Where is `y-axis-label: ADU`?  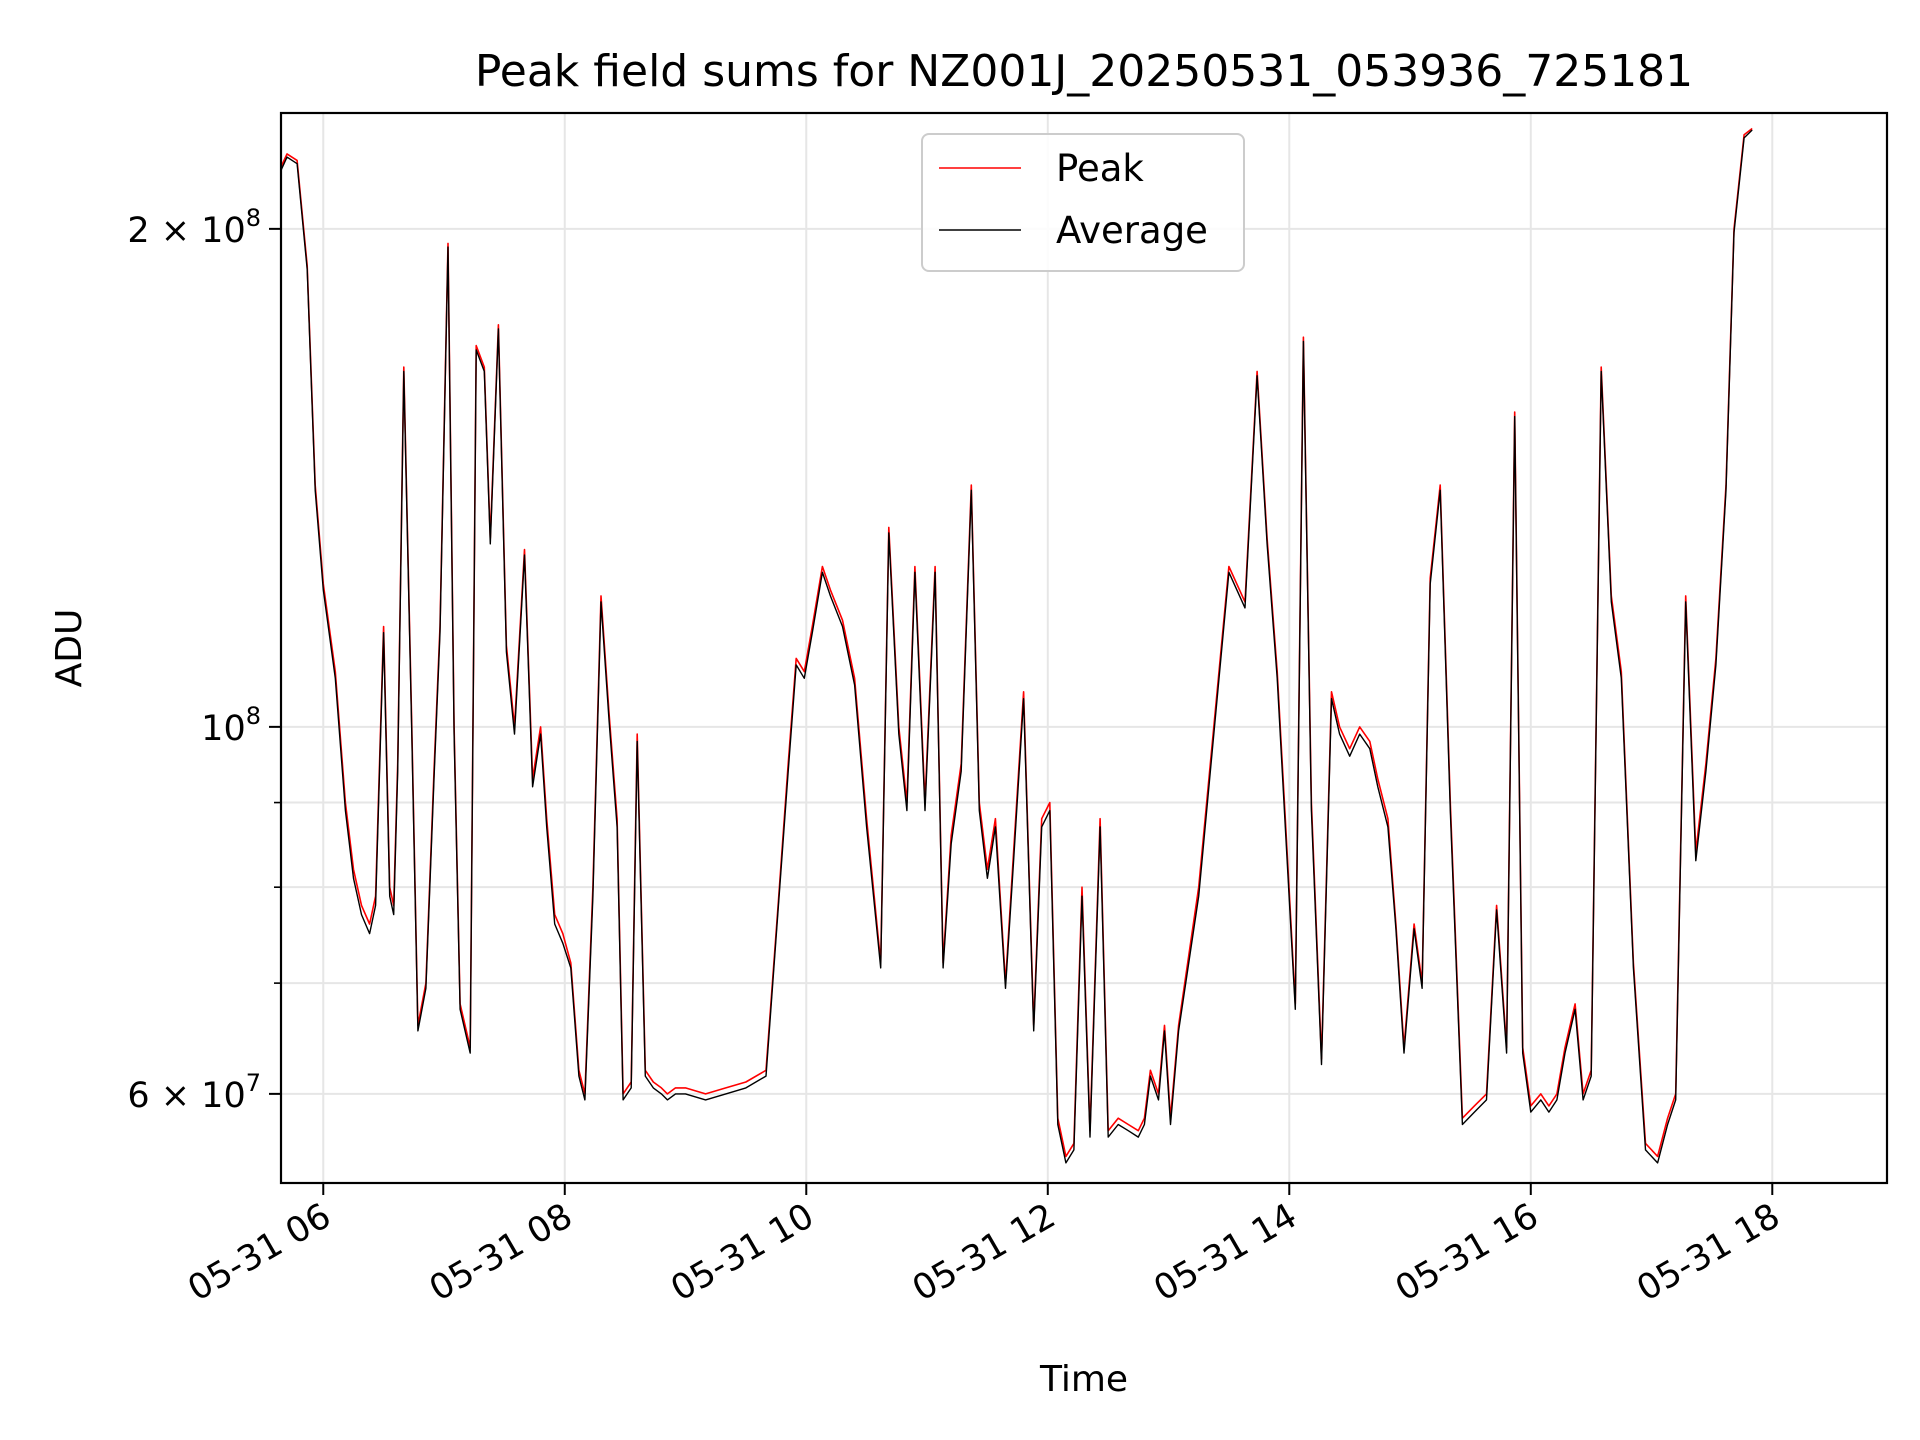
y-axis-label: ADU is located at coordinates (69, 648).